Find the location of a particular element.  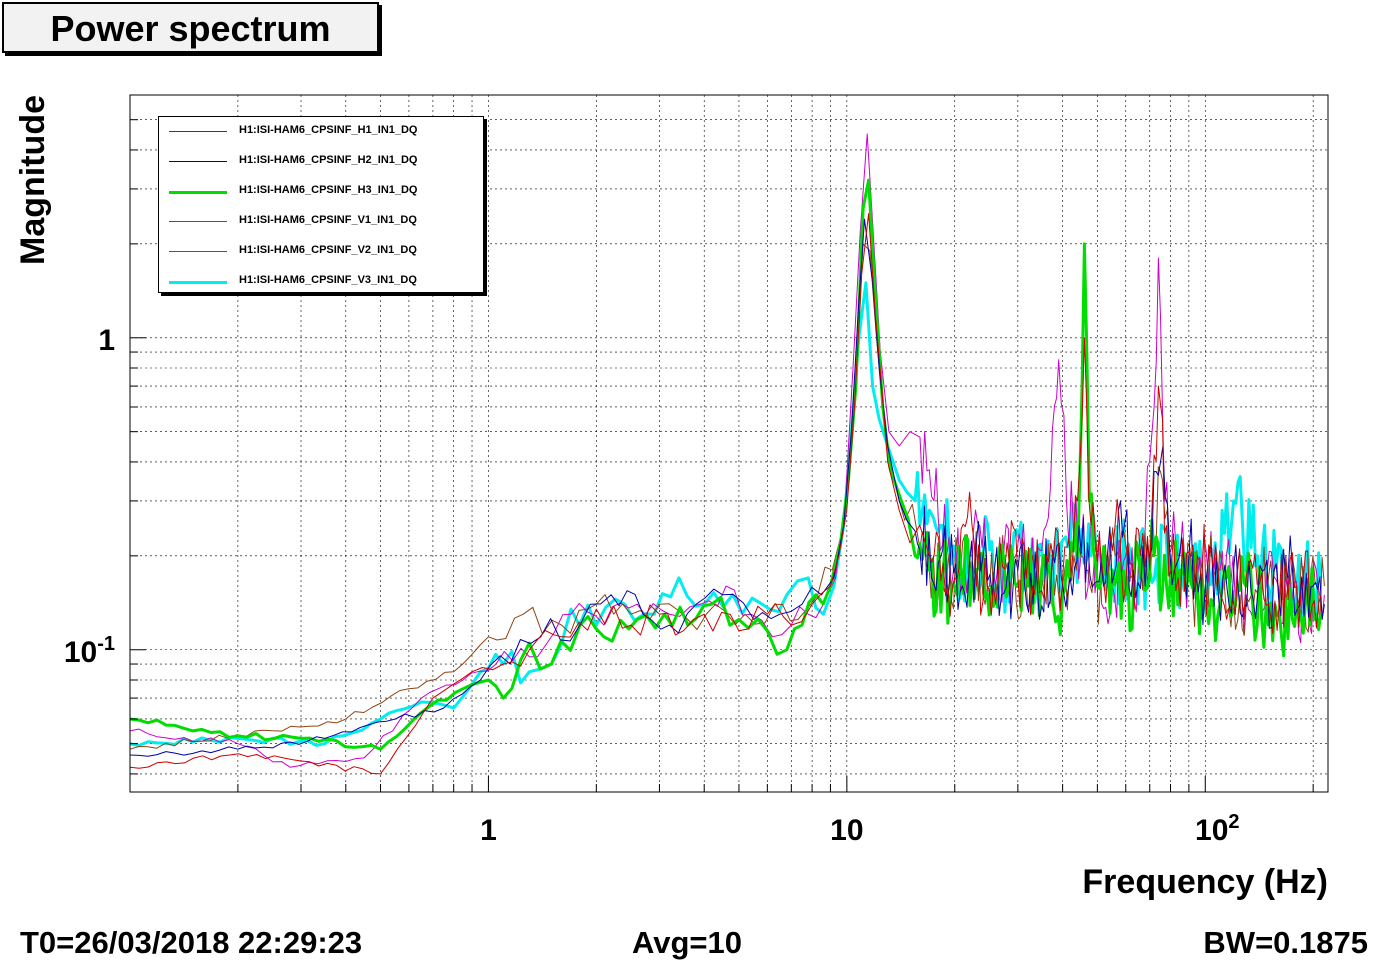

legend-item: H1:ISI-HAM6_CPSINF_V3_IN1_DQ is located at coordinates (321, 281).